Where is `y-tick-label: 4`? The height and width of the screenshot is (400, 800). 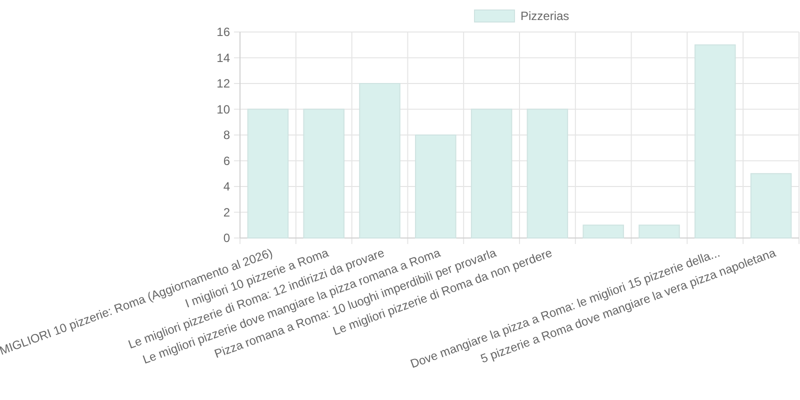 y-tick-label: 4 is located at coordinates (226, 187).